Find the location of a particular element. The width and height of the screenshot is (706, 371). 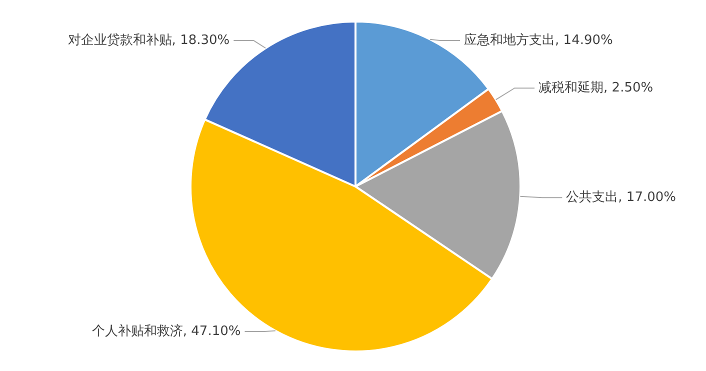

slice-label: 个人补贴和救济, 47.10% is located at coordinates (166, 331).